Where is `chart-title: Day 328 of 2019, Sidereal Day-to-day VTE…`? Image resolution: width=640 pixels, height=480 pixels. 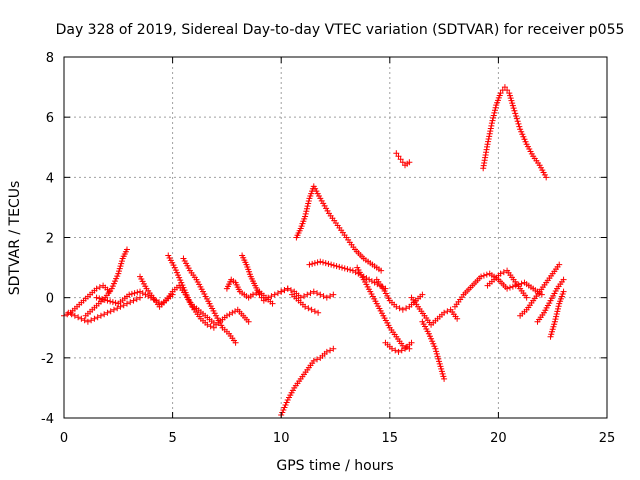 chart-title: Day 328 of 2019, Sidereal Day-to-day VTE… is located at coordinates (340, 30).